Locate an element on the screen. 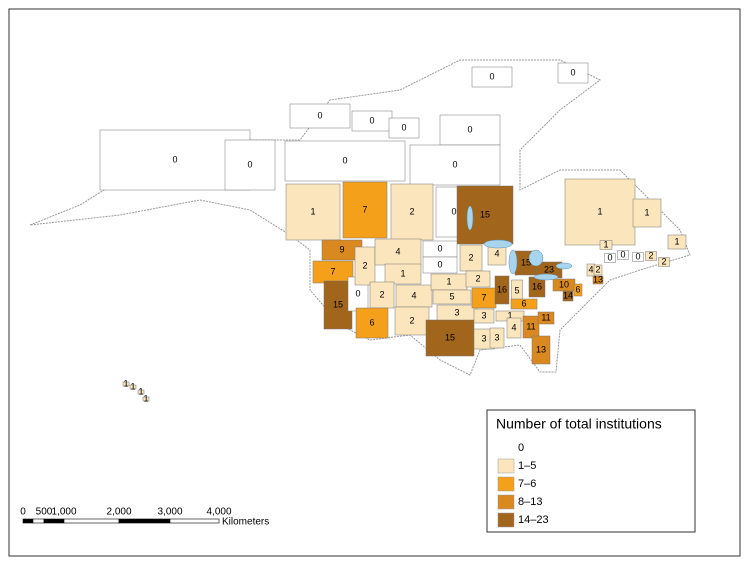 The width and height of the screenshot is (750, 575). region-label: 7 is located at coordinates (364, 209).